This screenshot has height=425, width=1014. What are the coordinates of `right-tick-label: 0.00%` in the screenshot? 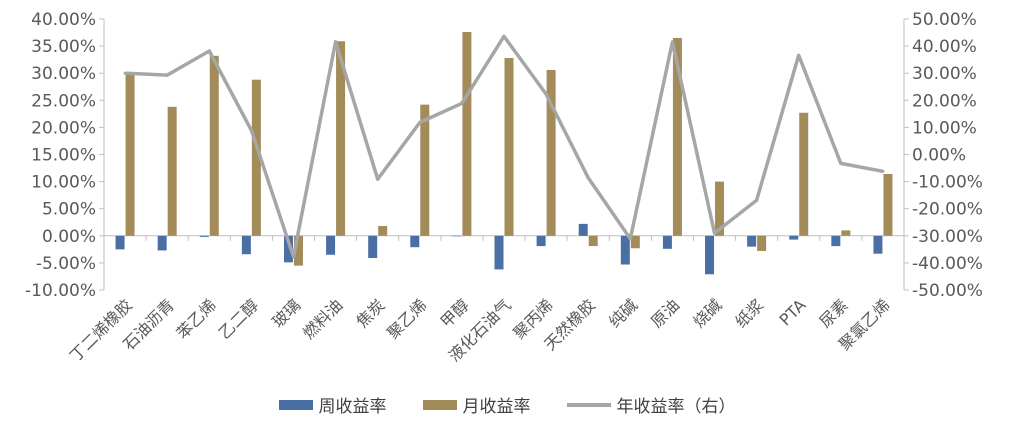 It's located at (939, 156).